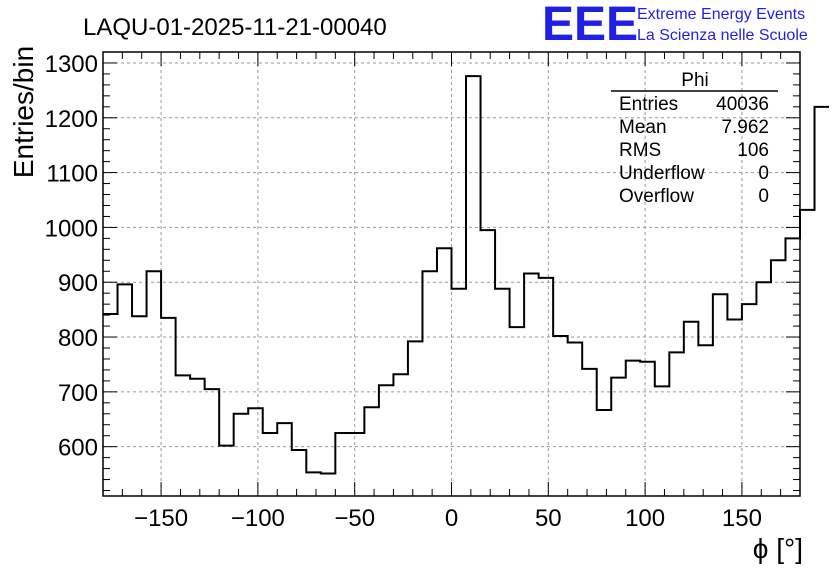  I want to click on x-tick-label: 0, so click(451, 518).